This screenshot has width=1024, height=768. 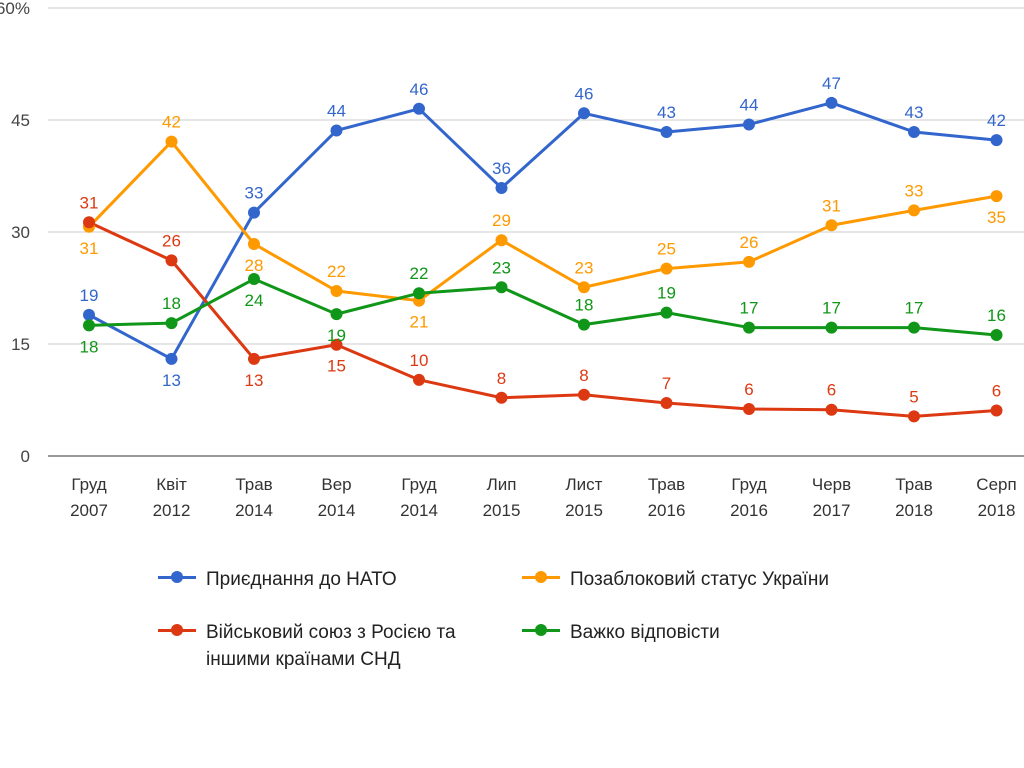 What do you see at coordinates (502, 510) in the screenshot?
I see `x-tick-label-year: 2015` at bounding box center [502, 510].